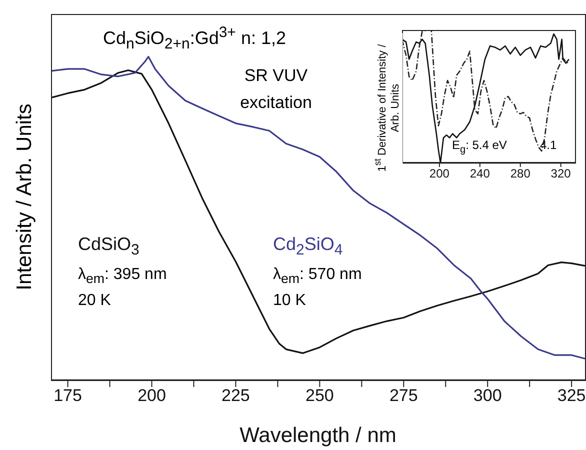  I want to click on x-tick-label: 280, so click(520, 173).